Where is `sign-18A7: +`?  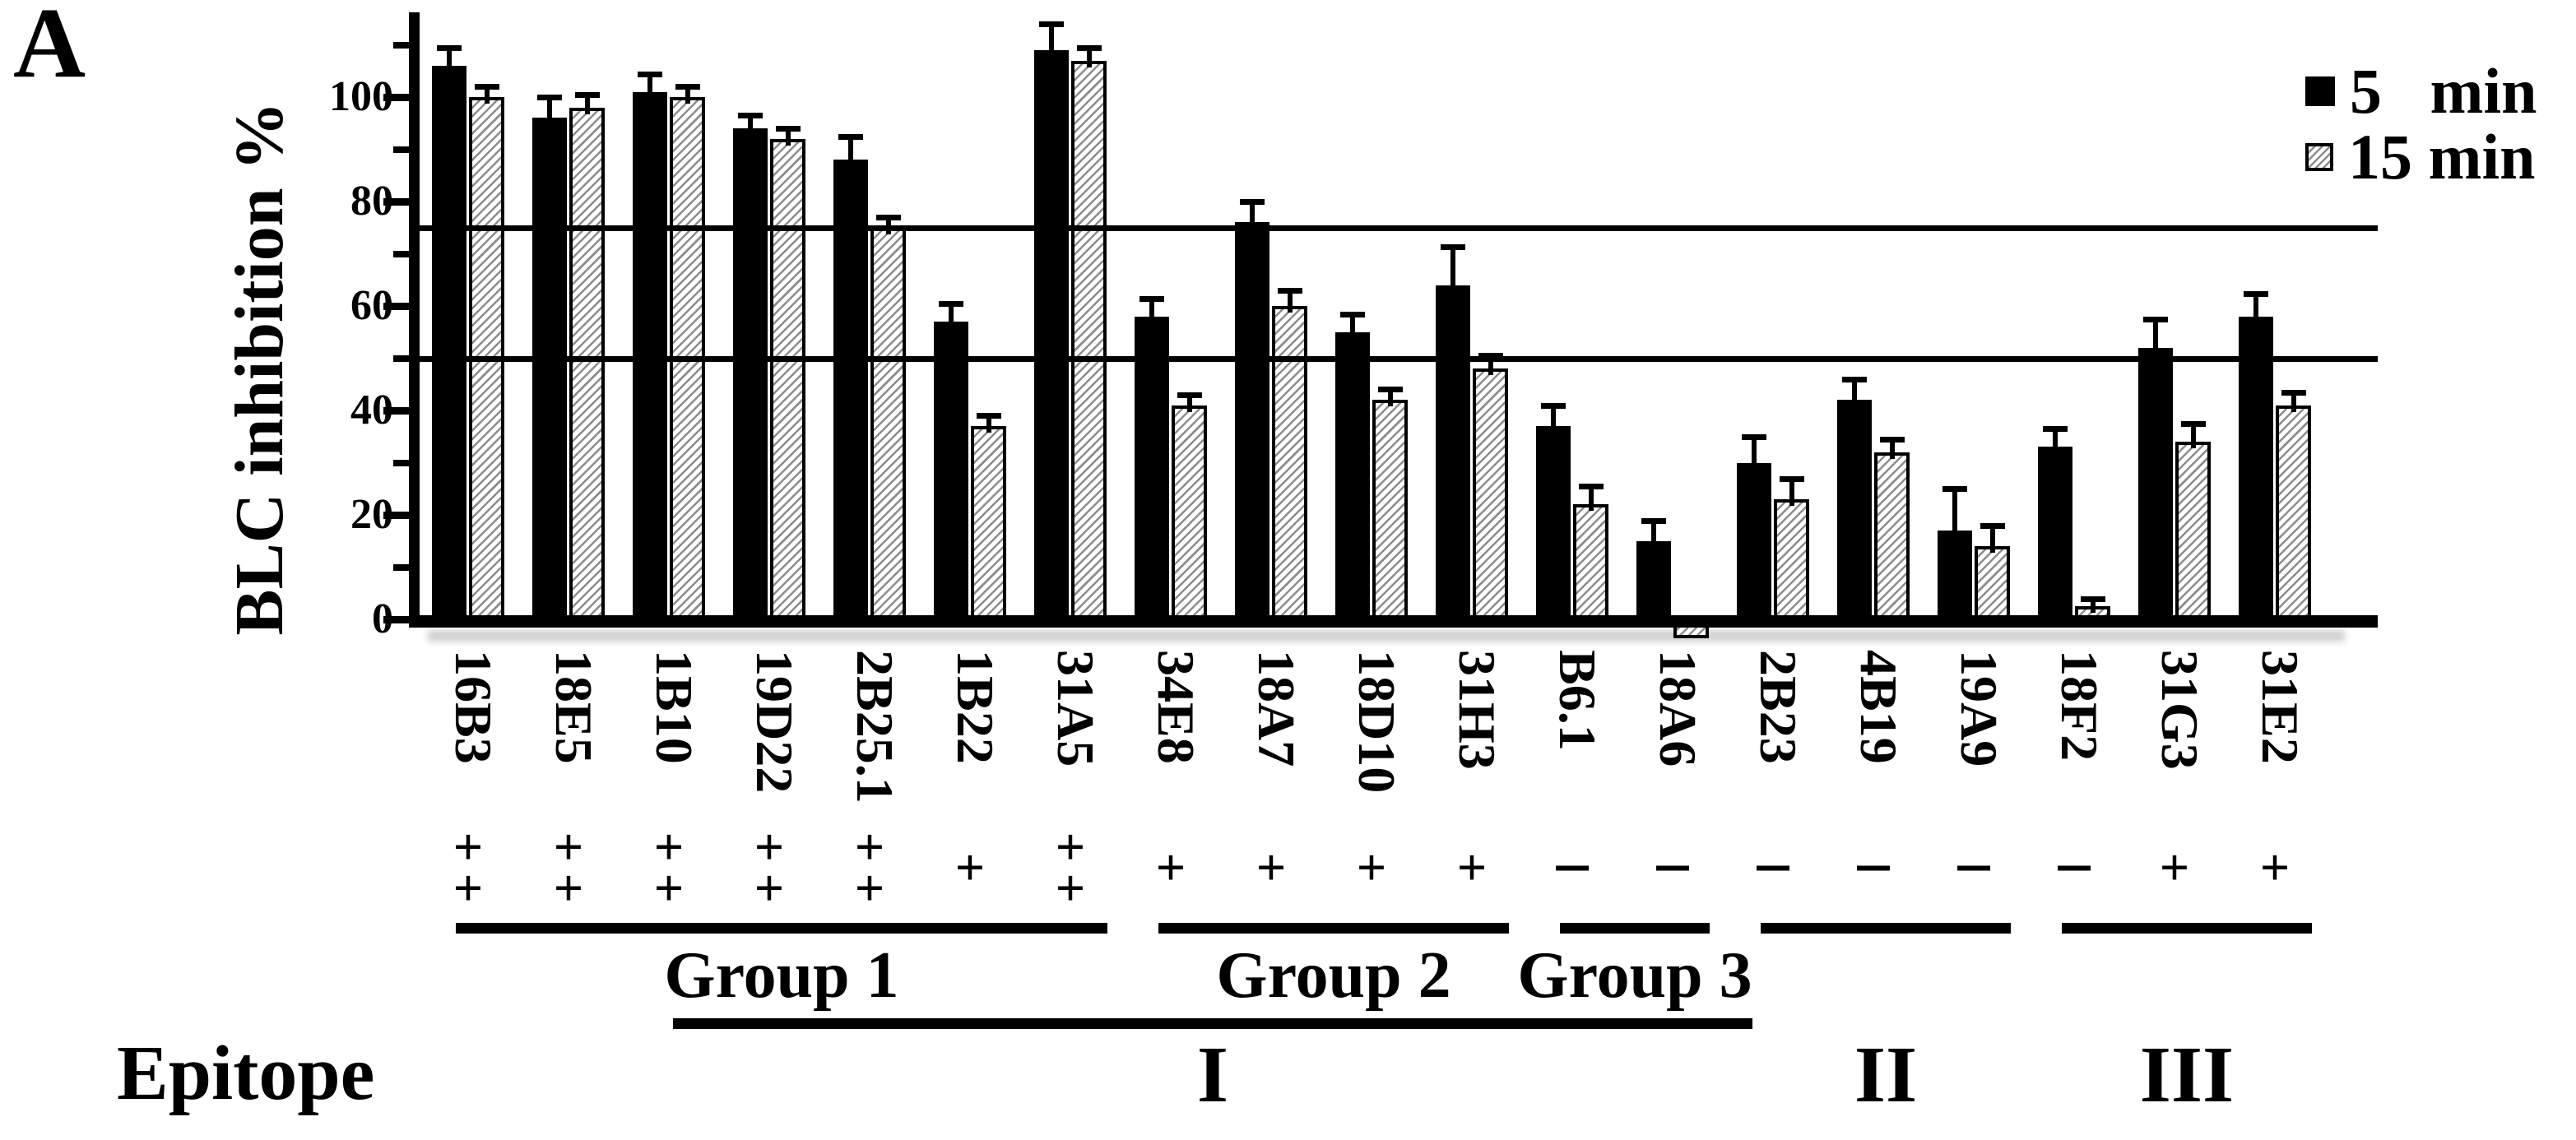
sign-18A7: + is located at coordinates (1271, 868).